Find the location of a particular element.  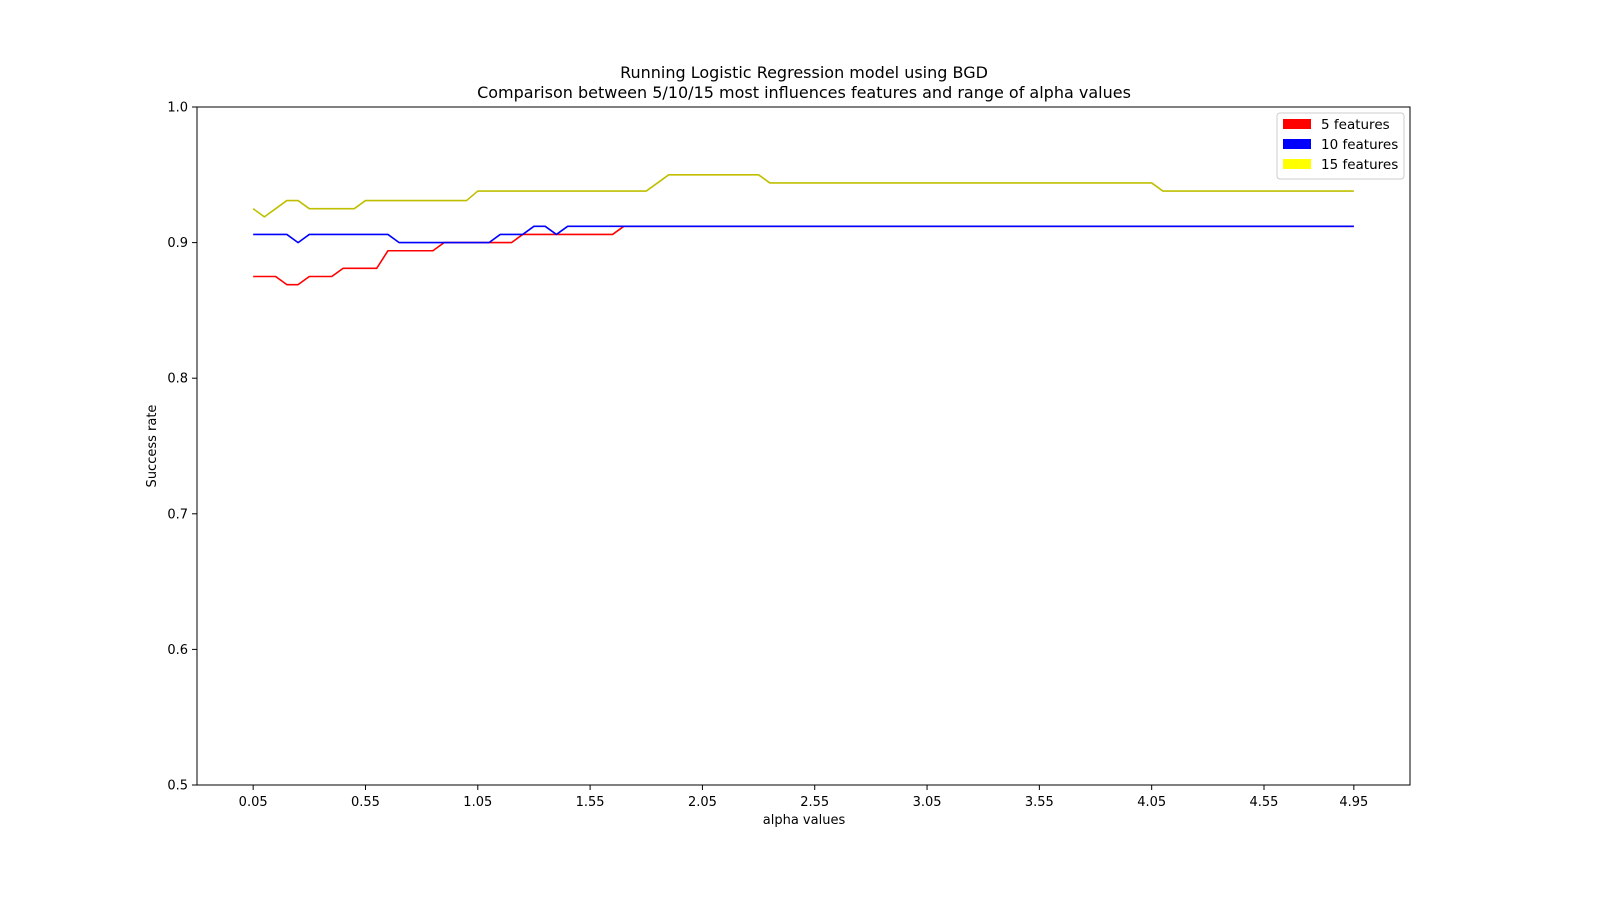

x-tick-label: 1.05 is located at coordinates (477, 802).